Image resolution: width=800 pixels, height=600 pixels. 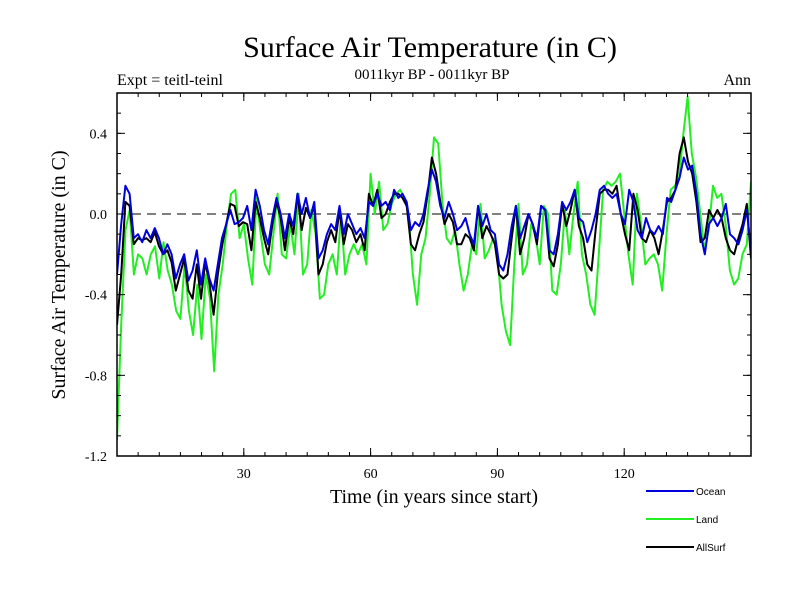 I want to click on legend: Ocean Land AllSurf, so click(x=686, y=520).